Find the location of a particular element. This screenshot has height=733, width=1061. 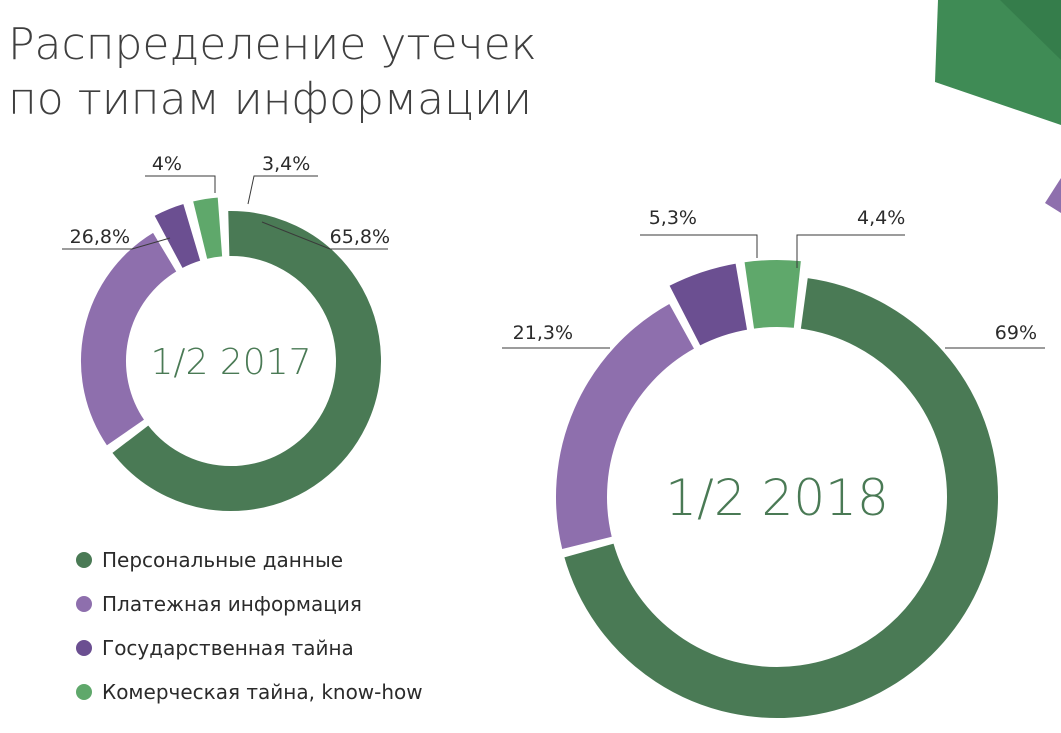

value-label-1-4: 3,4% is located at coordinates (286, 164).